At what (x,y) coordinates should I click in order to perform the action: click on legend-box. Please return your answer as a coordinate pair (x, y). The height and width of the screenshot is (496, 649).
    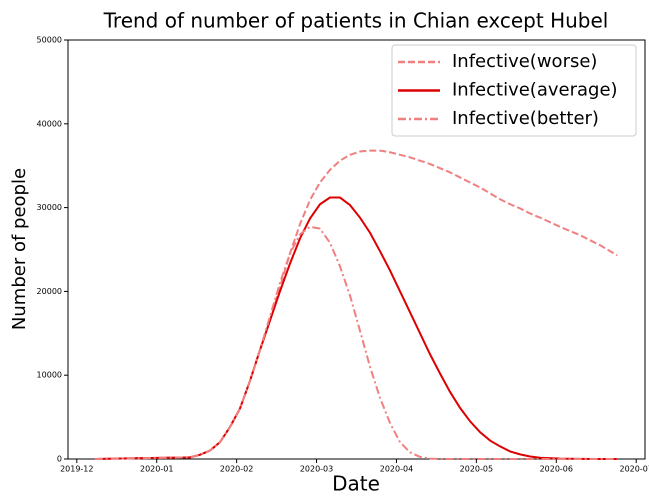
    Looking at the image, I should click on (514, 90).